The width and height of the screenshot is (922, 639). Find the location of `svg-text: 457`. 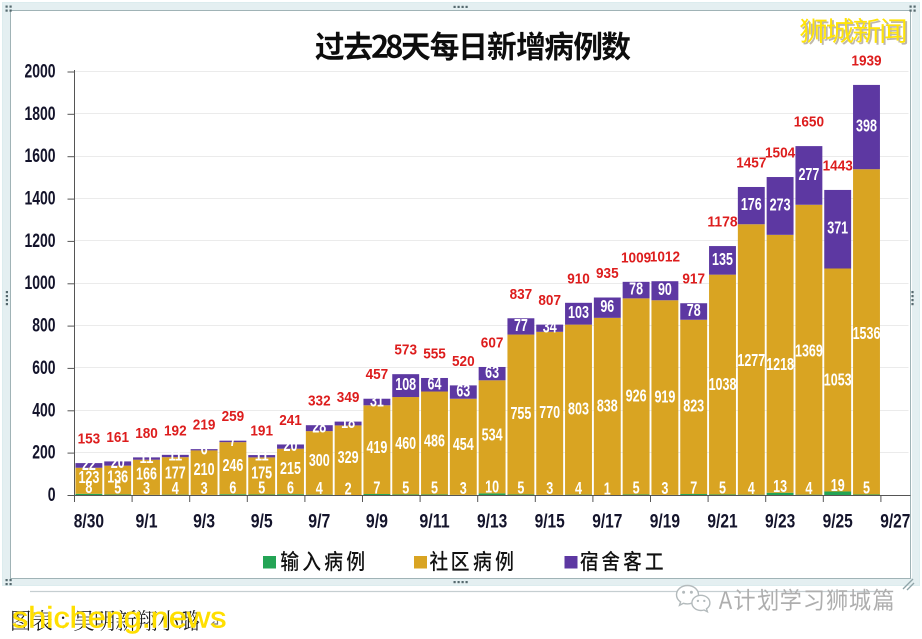

svg-text: 457 is located at coordinates (377, 374).